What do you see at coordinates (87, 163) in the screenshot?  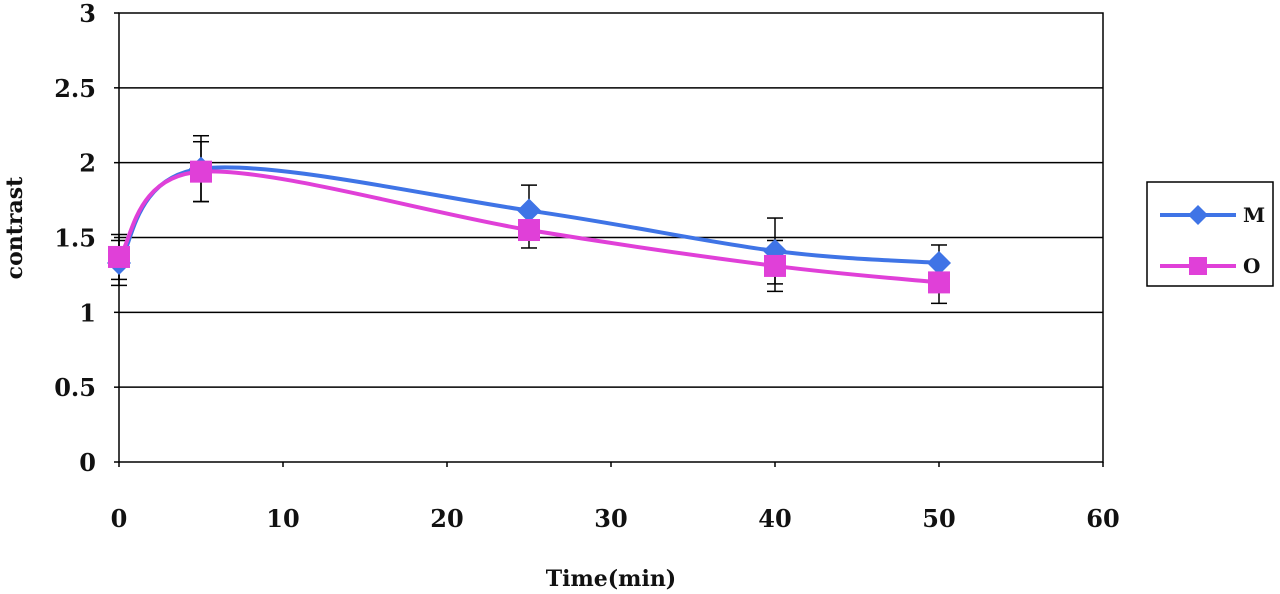 I see `y-tick-label: 2` at bounding box center [87, 163].